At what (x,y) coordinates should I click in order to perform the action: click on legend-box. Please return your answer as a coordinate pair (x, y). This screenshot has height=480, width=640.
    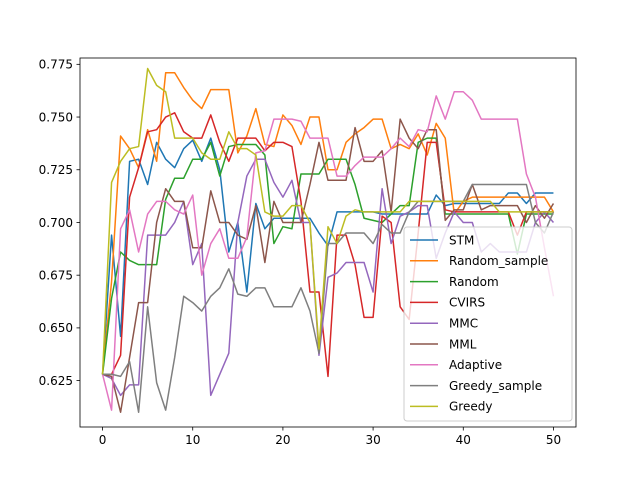
    Looking at the image, I should click on (488, 324).